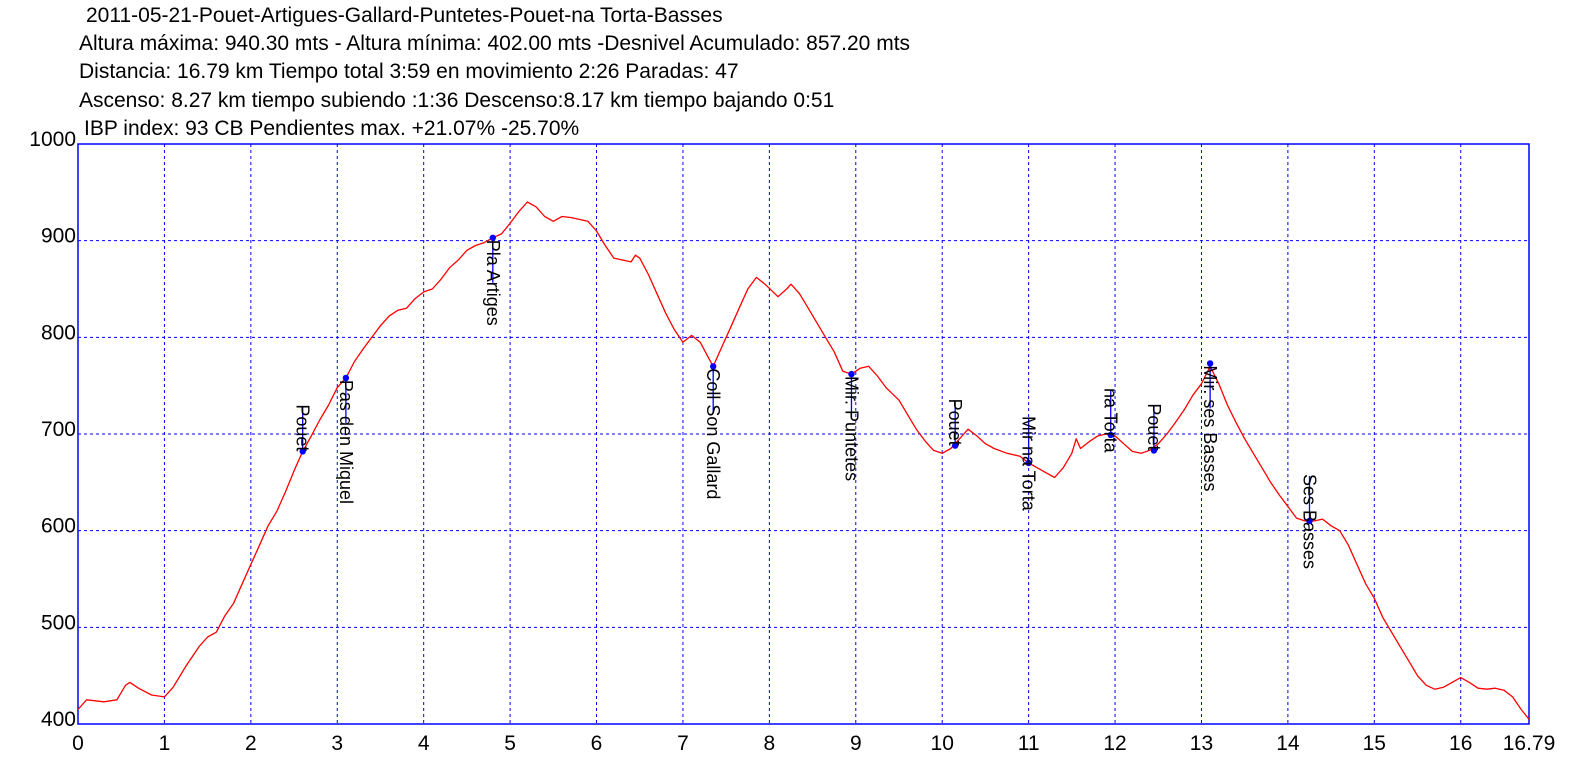  What do you see at coordinates (856, 743) in the screenshot?
I see `x-tick-label-9: 9` at bounding box center [856, 743].